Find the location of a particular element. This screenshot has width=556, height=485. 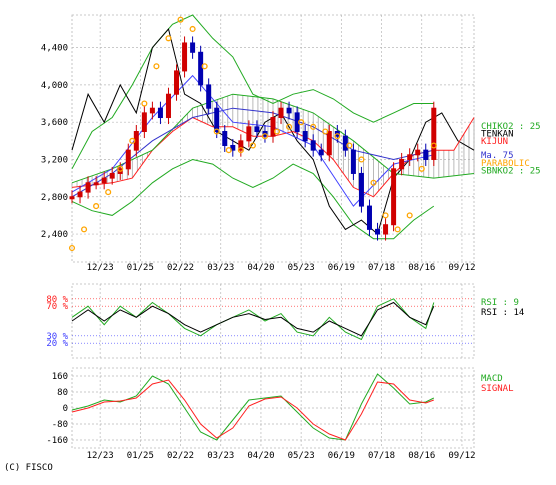

y-tick-label: 2,800 is located at coordinates (54, 198).